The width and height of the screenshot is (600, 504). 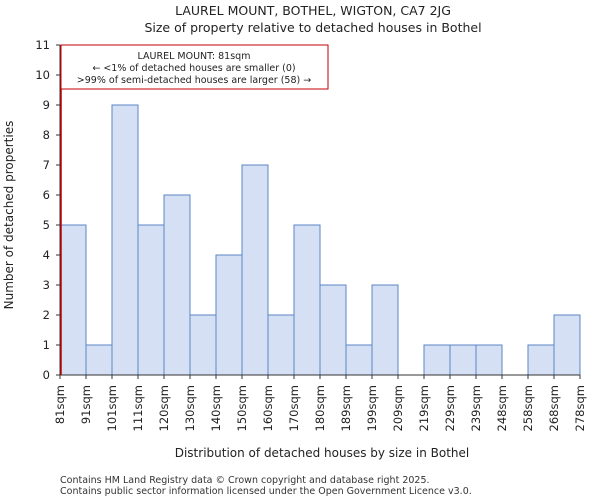 What do you see at coordinates (46, 315) in the screenshot?
I see `y-tick-label: 2` at bounding box center [46, 315].